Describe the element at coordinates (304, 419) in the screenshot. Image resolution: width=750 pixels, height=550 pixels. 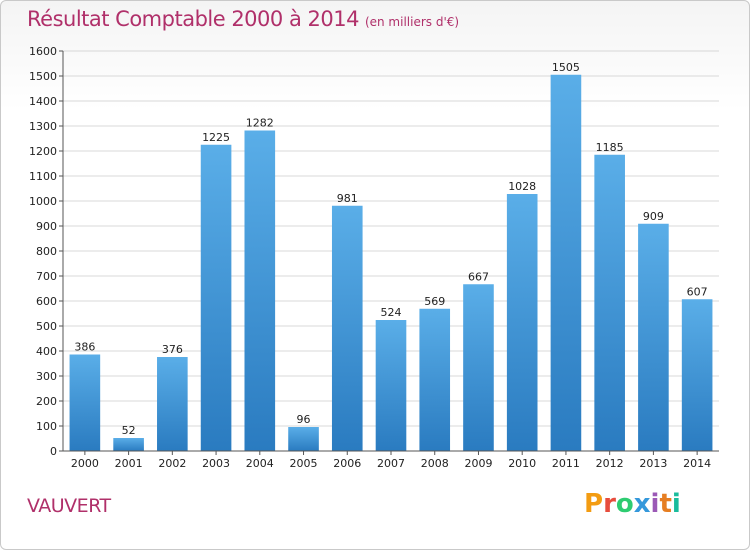
I see `data-label-2005: 96` at that location.